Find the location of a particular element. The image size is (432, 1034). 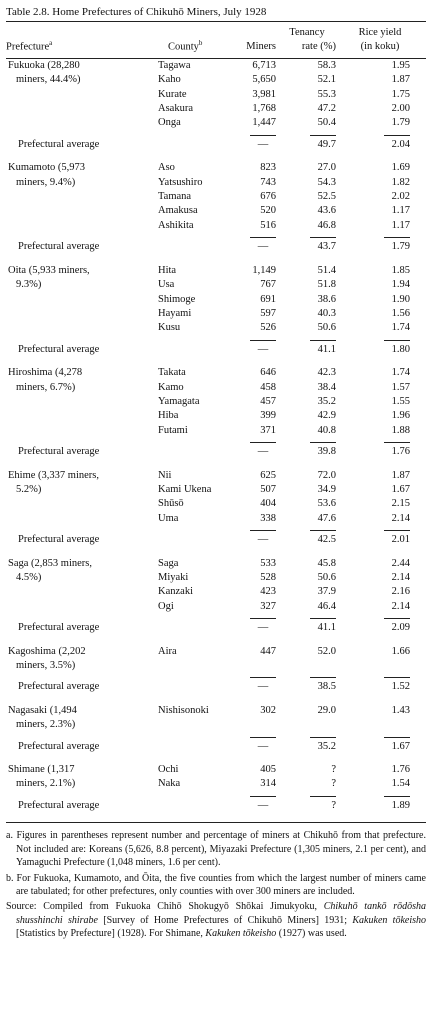

average-value: ? is located at coordinates (323, 804).